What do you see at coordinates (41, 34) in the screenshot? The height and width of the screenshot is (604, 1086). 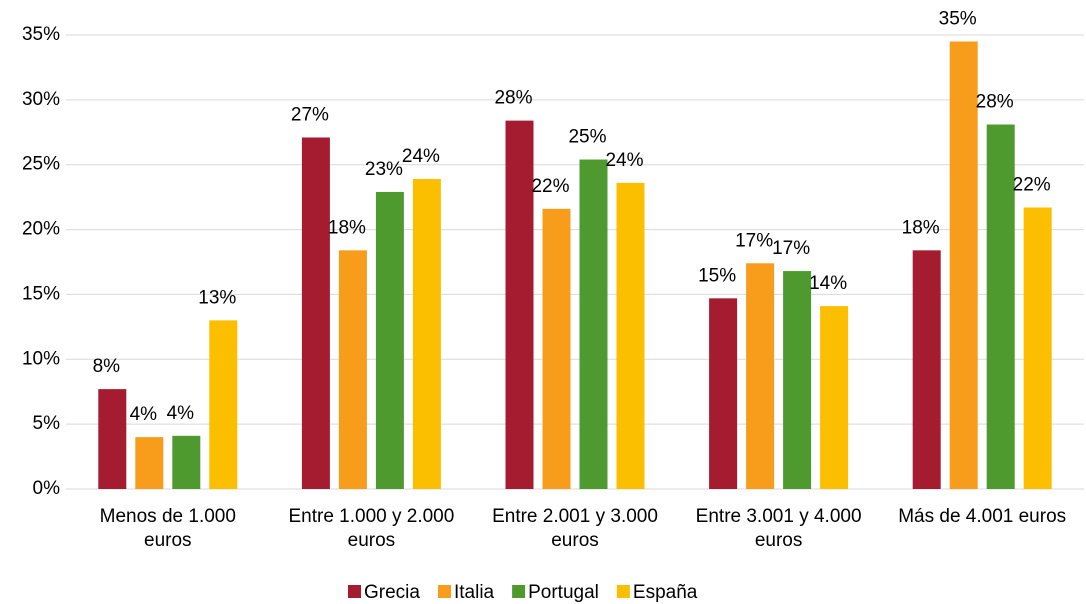 I see `y-tick-label: 35%` at bounding box center [41, 34].